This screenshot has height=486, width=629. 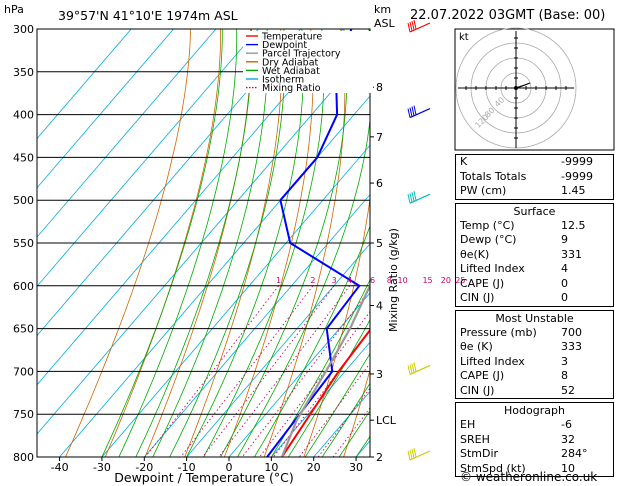 What do you see at coordinates (23, 243) in the screenshot?
I see `pressure-tick-label: 550` at bounding box center [23, 243].